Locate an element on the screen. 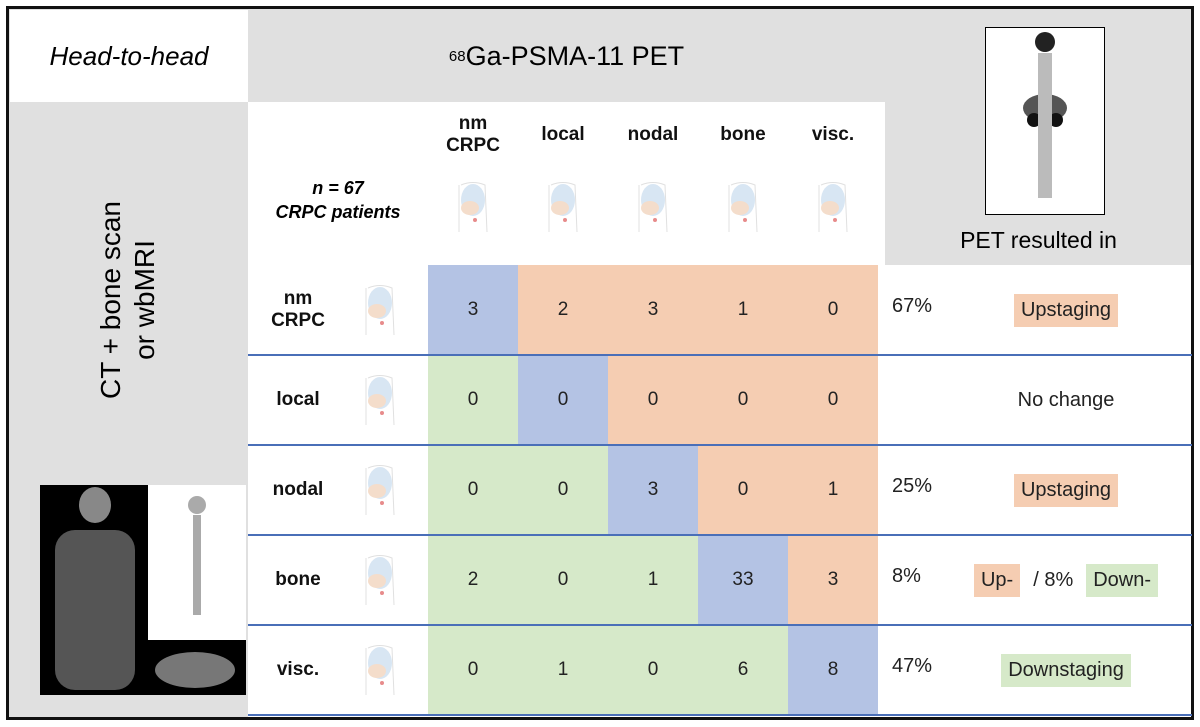 The height and width of the screenshot is (727, 1200). outcome: Downstaging is located at coordinates (1066, 670).